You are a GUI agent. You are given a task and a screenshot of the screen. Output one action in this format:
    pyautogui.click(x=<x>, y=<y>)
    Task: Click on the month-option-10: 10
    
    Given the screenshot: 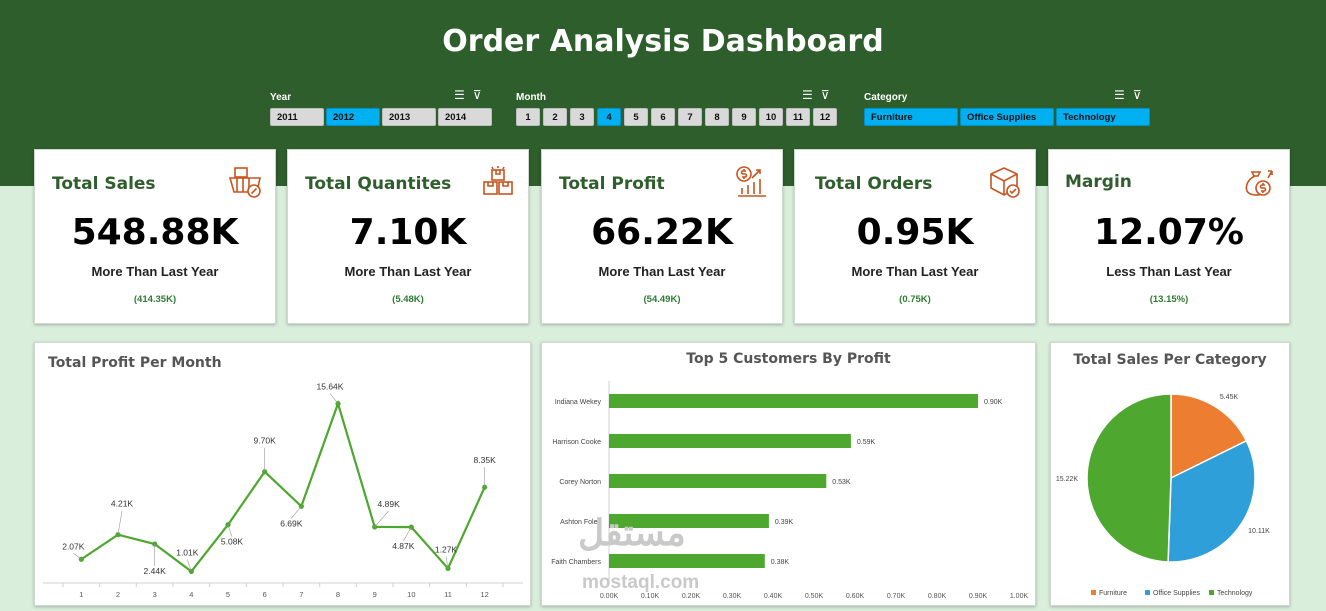 What is the action you would take?
    pyautogui.click(x=771, y=117)
    